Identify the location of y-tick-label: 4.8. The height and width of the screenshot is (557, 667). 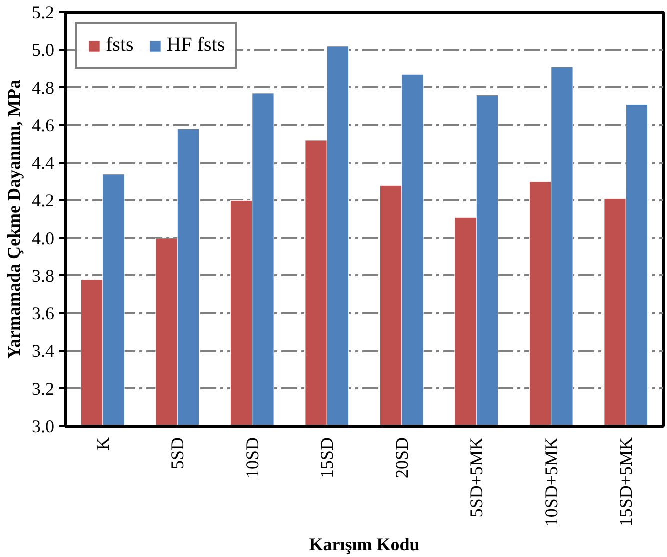
(43, 88).